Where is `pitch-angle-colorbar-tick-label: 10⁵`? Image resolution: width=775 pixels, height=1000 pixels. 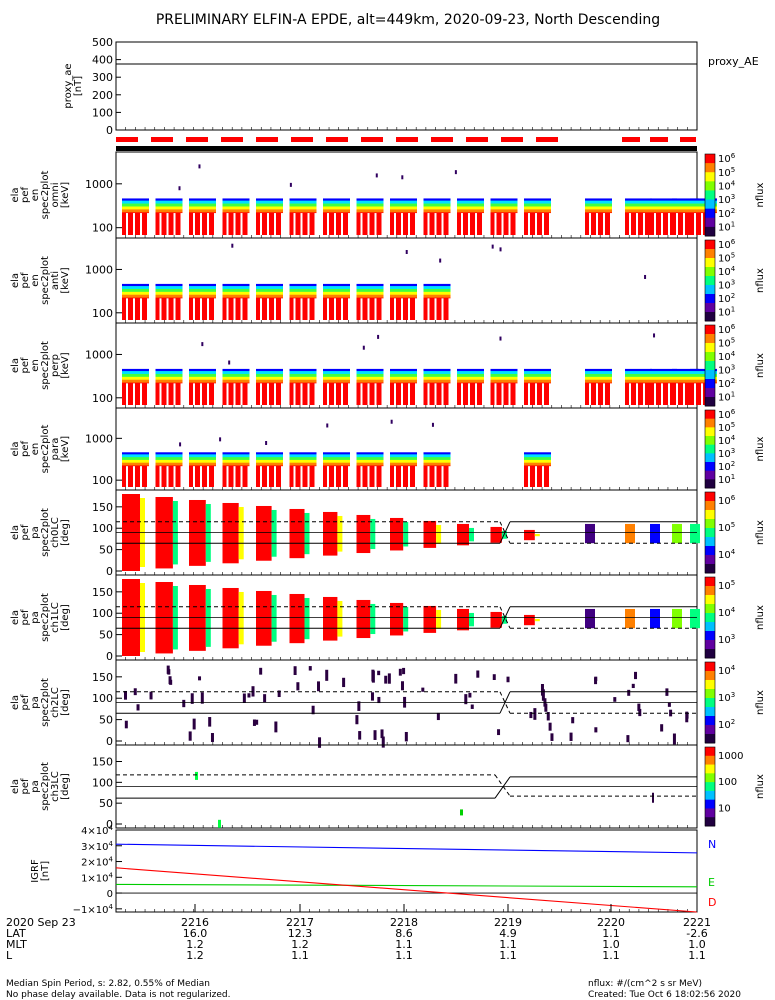
pitch-angle-colorbar-tick-label: 10⁵ is located at coordinates (726, 527).